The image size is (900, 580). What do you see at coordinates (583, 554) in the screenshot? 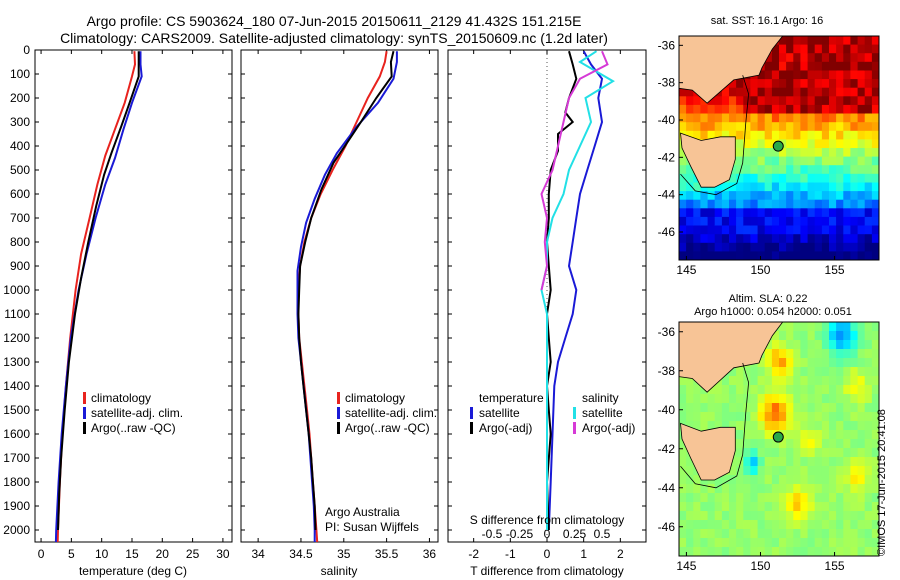
I see `x-tick-label-t: 1` at bounding box center [583, 554].